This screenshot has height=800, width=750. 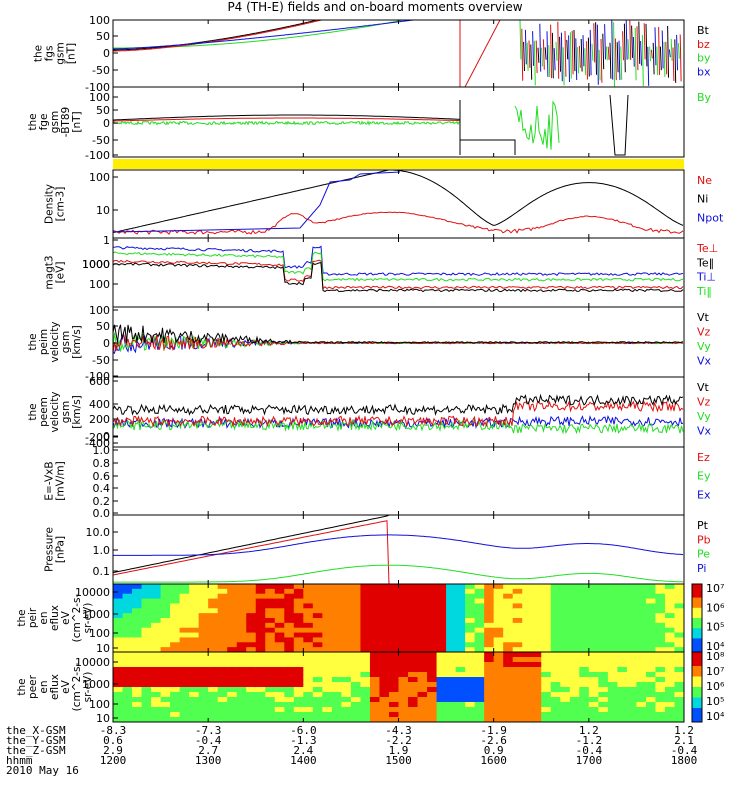 What do you see at coordinates (103, 110) in the screenshot?
I see `y-tick-label: 50` at bounding box center [103, 110].